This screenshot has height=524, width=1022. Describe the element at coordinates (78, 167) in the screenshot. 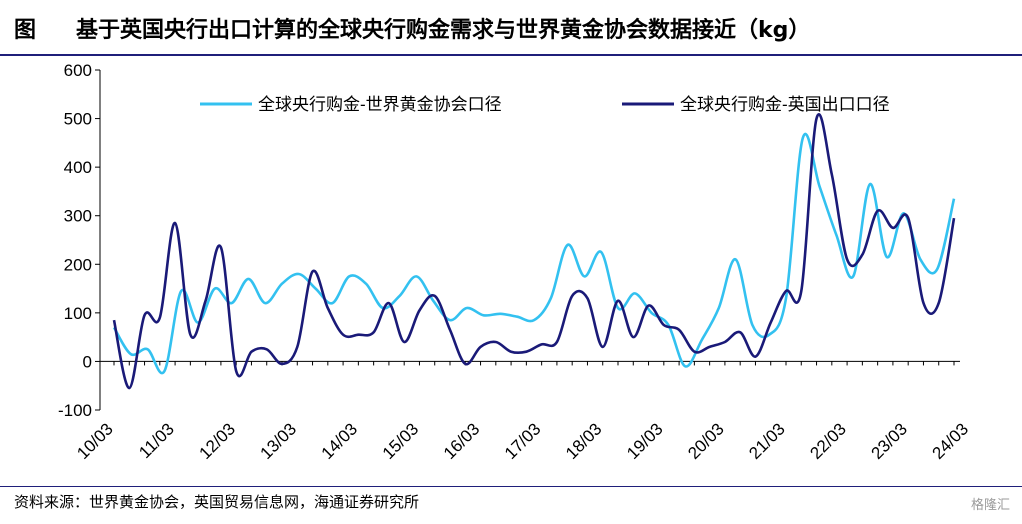

I see `y-tick-label: 400` at that location.